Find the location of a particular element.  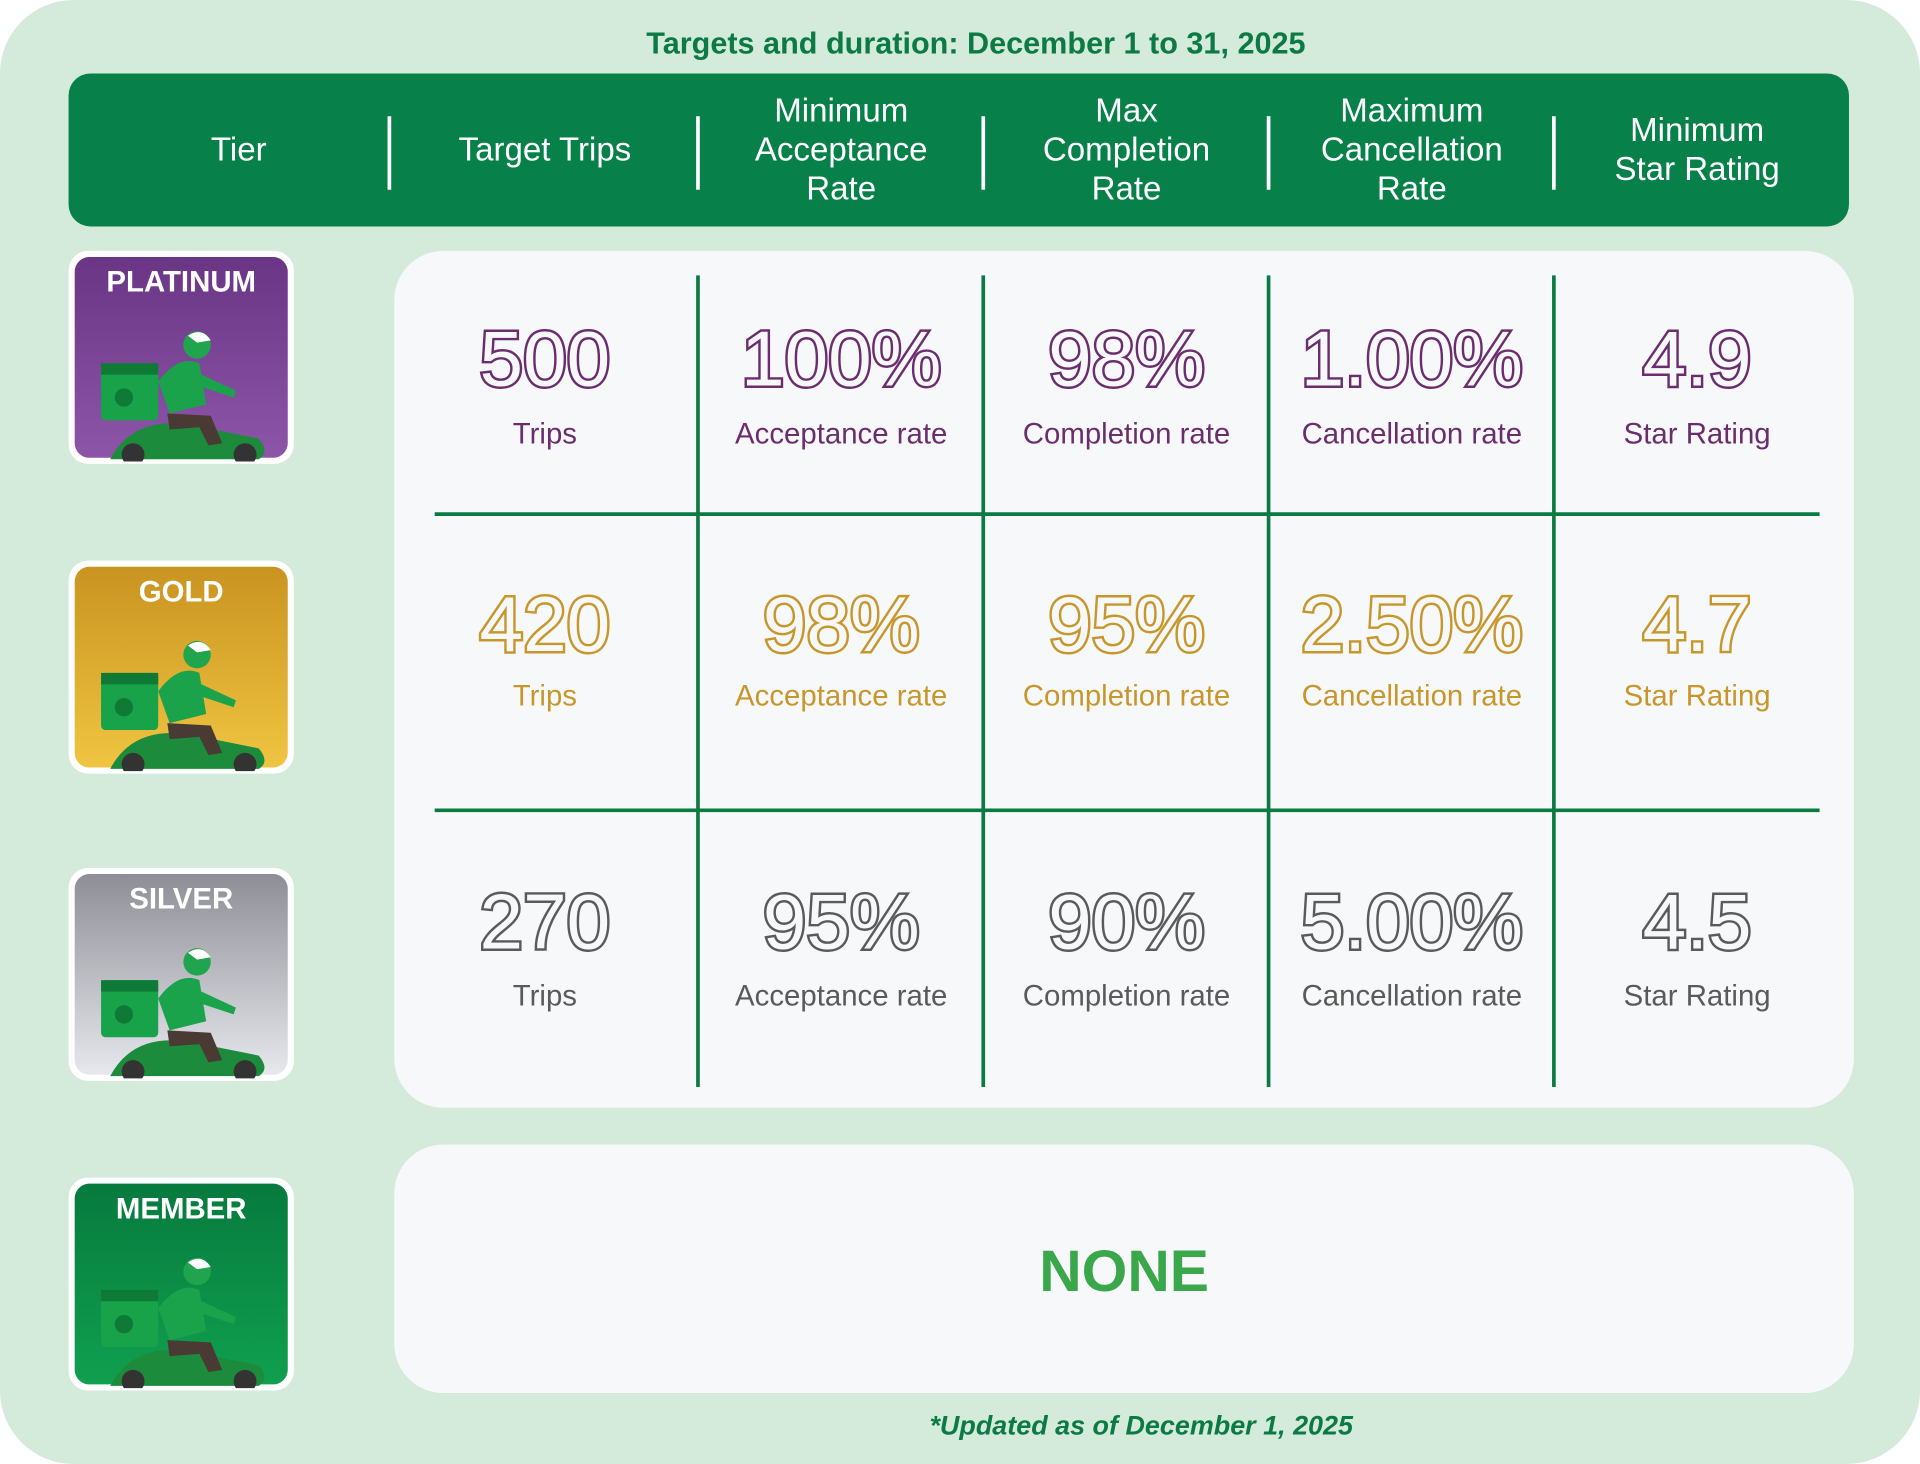

header-label: Acceptance is located at coordinates (841, 150).